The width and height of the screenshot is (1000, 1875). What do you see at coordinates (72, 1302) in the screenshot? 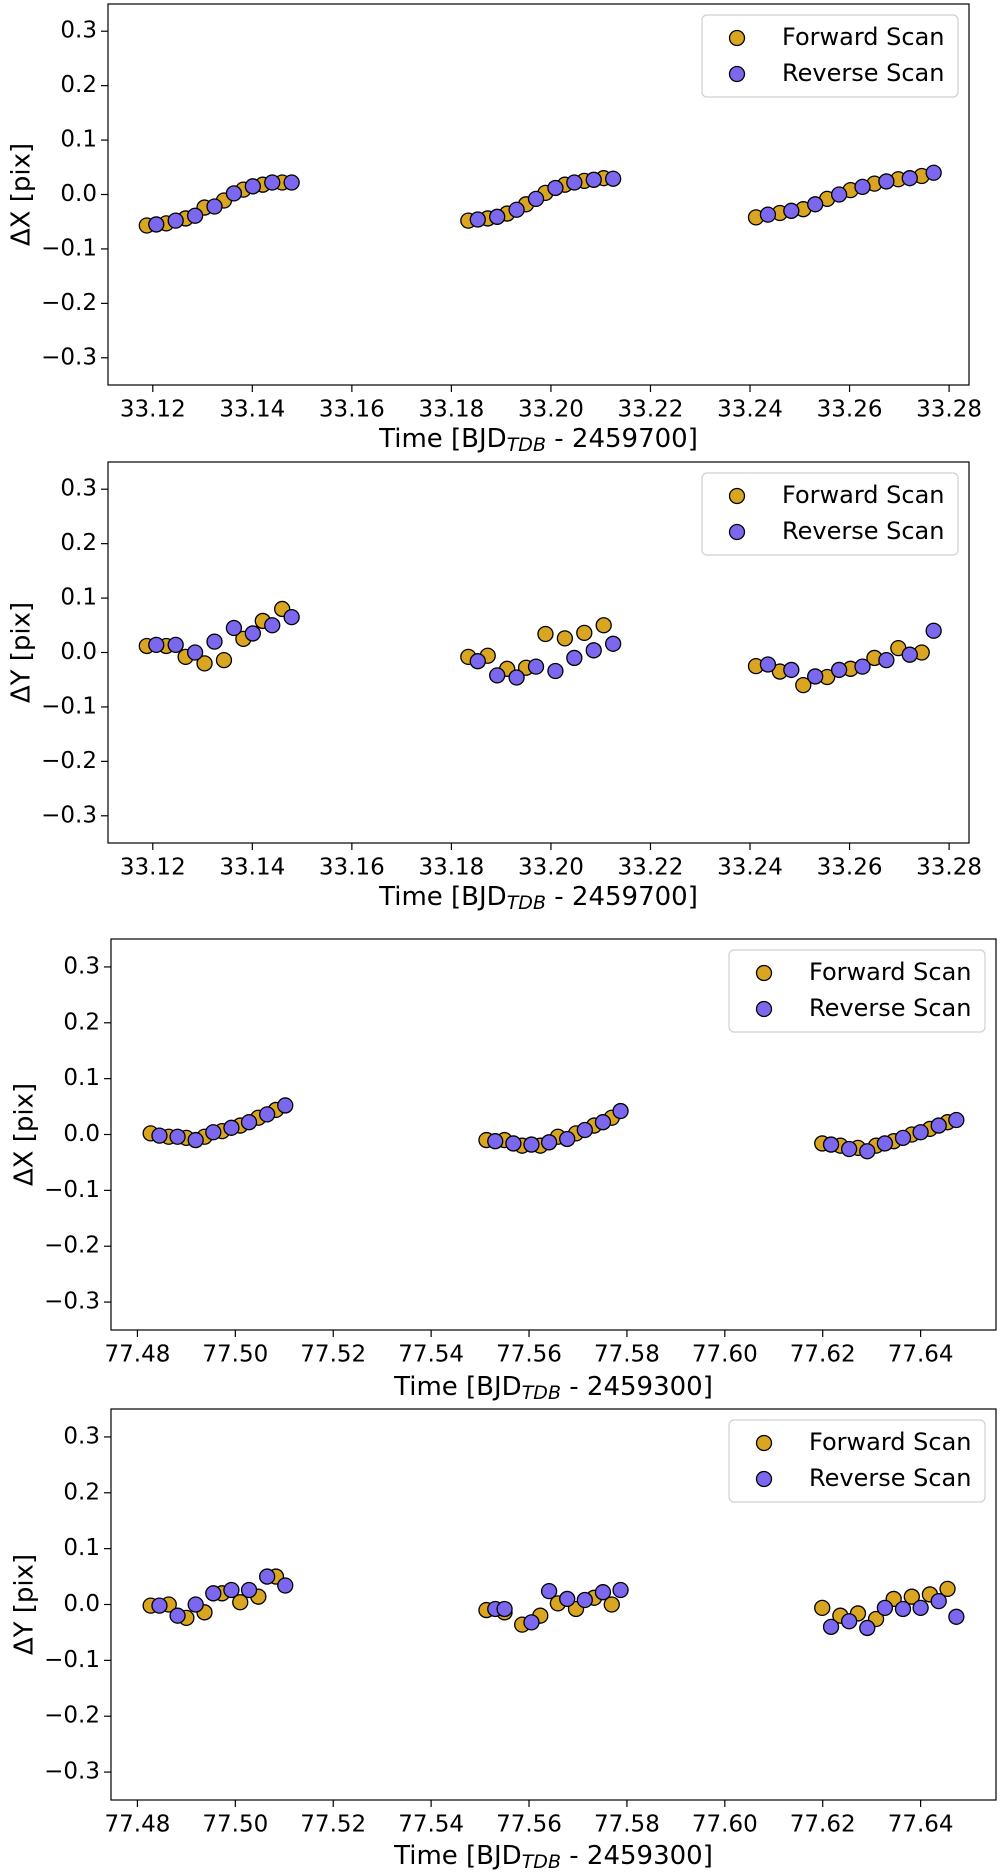
I see `y-tick-label: −0.3` at bounding box center [72, 1302].